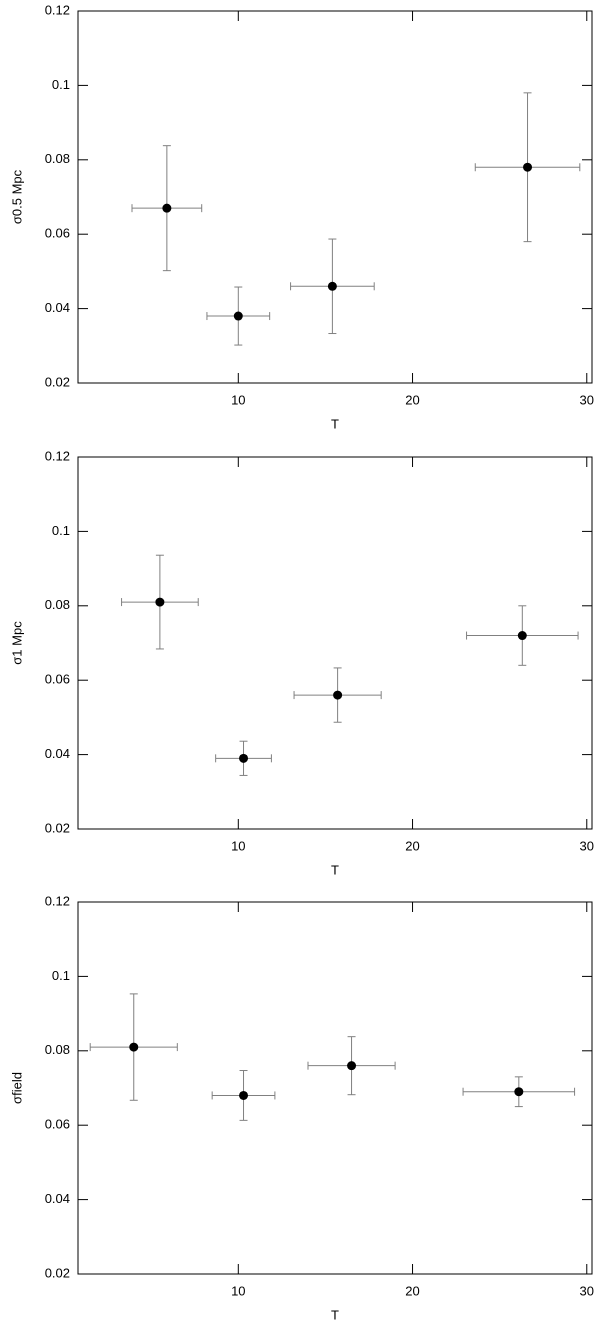  Describe the element at coordinates (16, 196) in the screenshot. I see `y-axis-label: σ0.5 Mpc` at that location.